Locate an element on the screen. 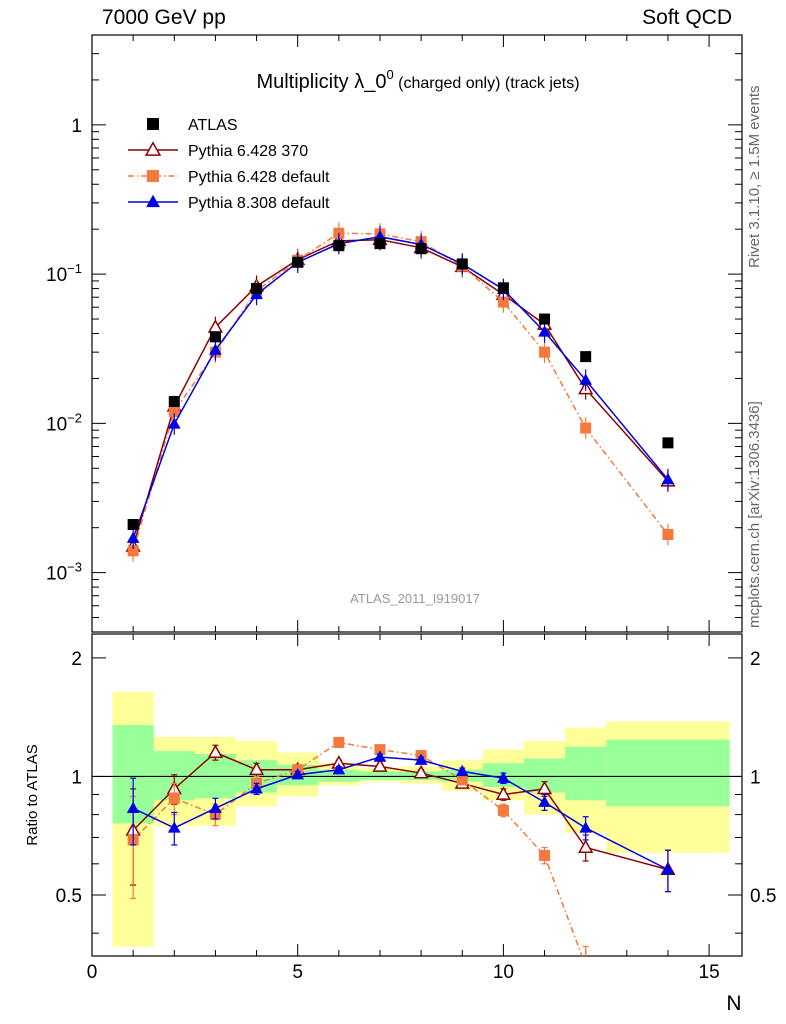  ratio-y-tick-label: 2 is located at coordinates (76, 659).